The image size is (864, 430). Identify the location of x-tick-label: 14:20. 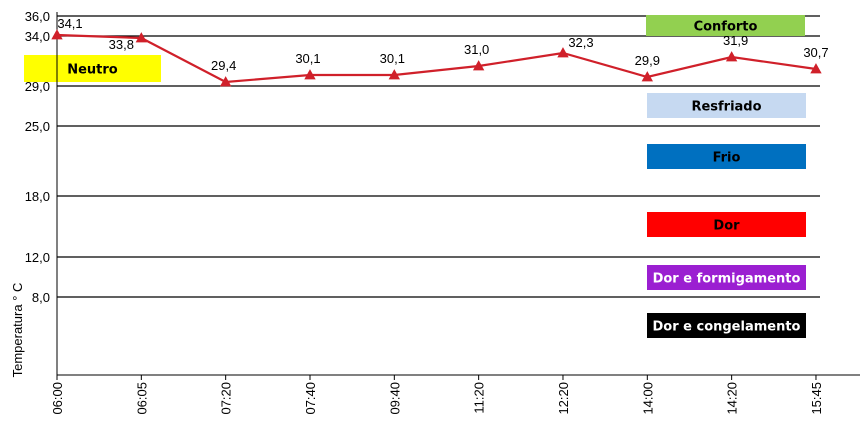
(732, 398).